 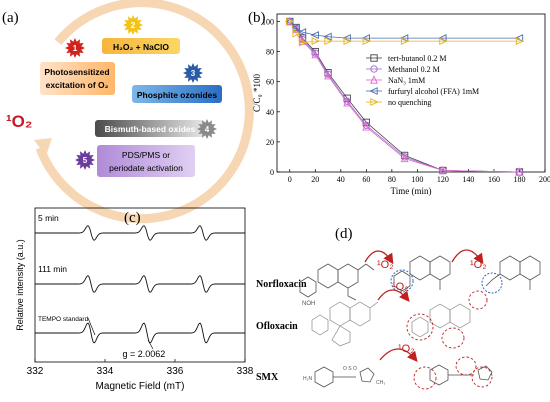 I want to click on svg-text: excitation of O₂, so click(x=77, y=85).